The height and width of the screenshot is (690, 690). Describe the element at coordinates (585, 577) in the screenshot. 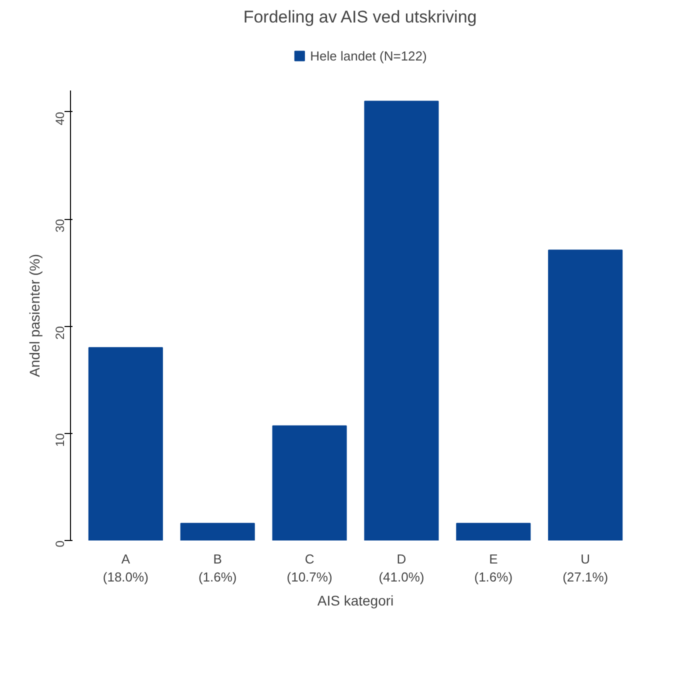

I see `data-label: (27.1%)` at that location.